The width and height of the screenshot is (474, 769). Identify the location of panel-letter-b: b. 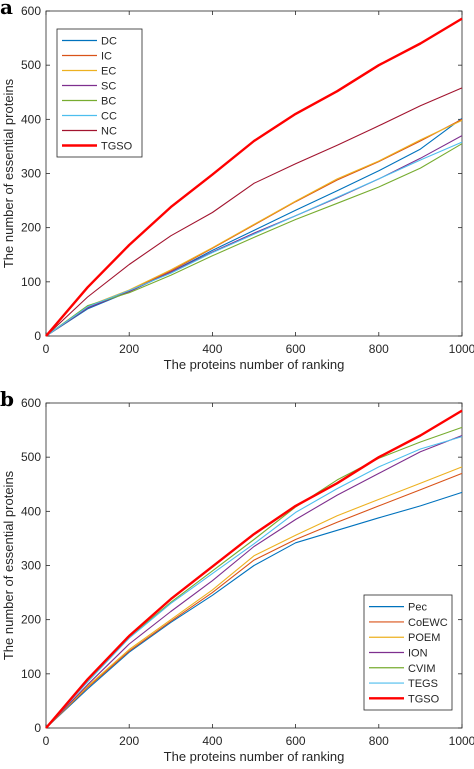
(7, 399).